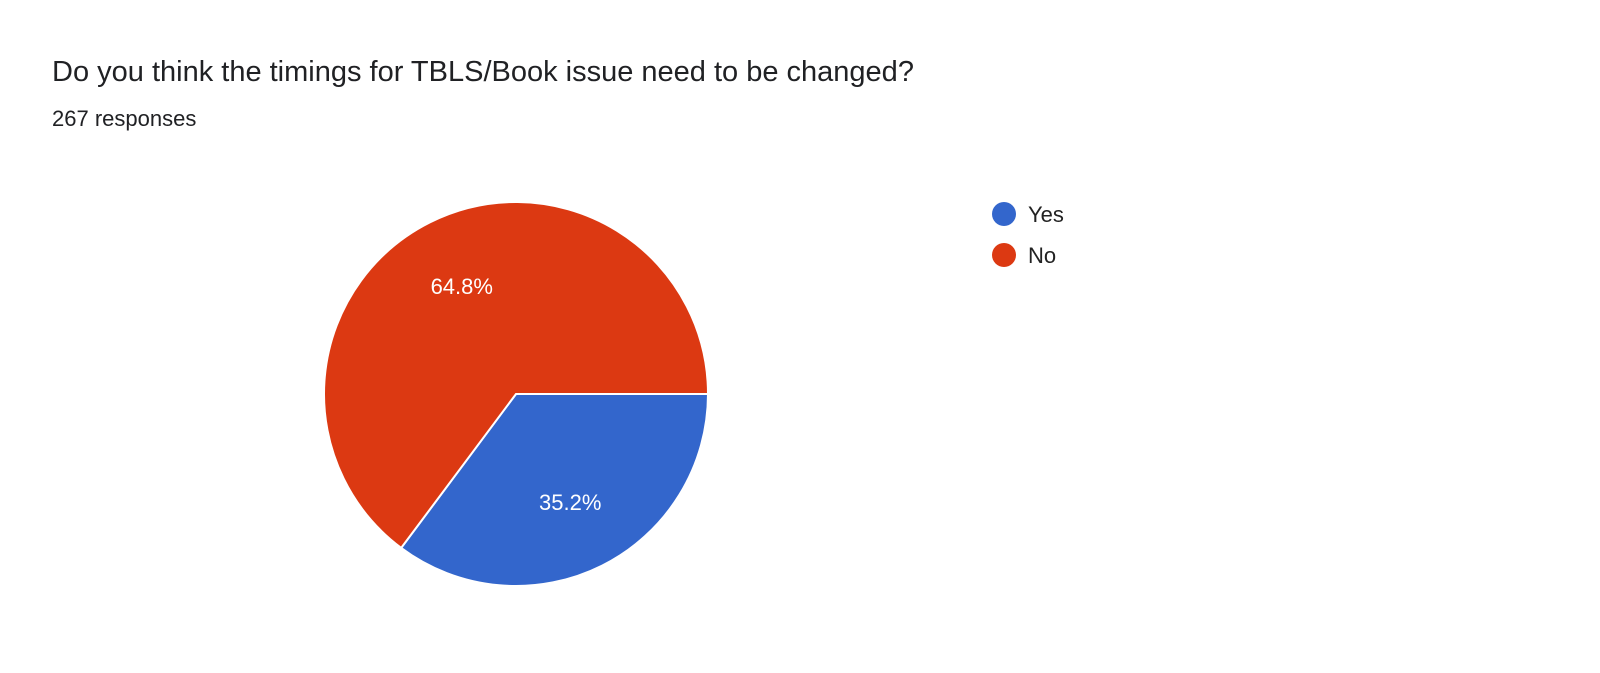  Describe the element at coordinates (1004, 214) in the screenshot. I see `legend-marker-yes` at that location.